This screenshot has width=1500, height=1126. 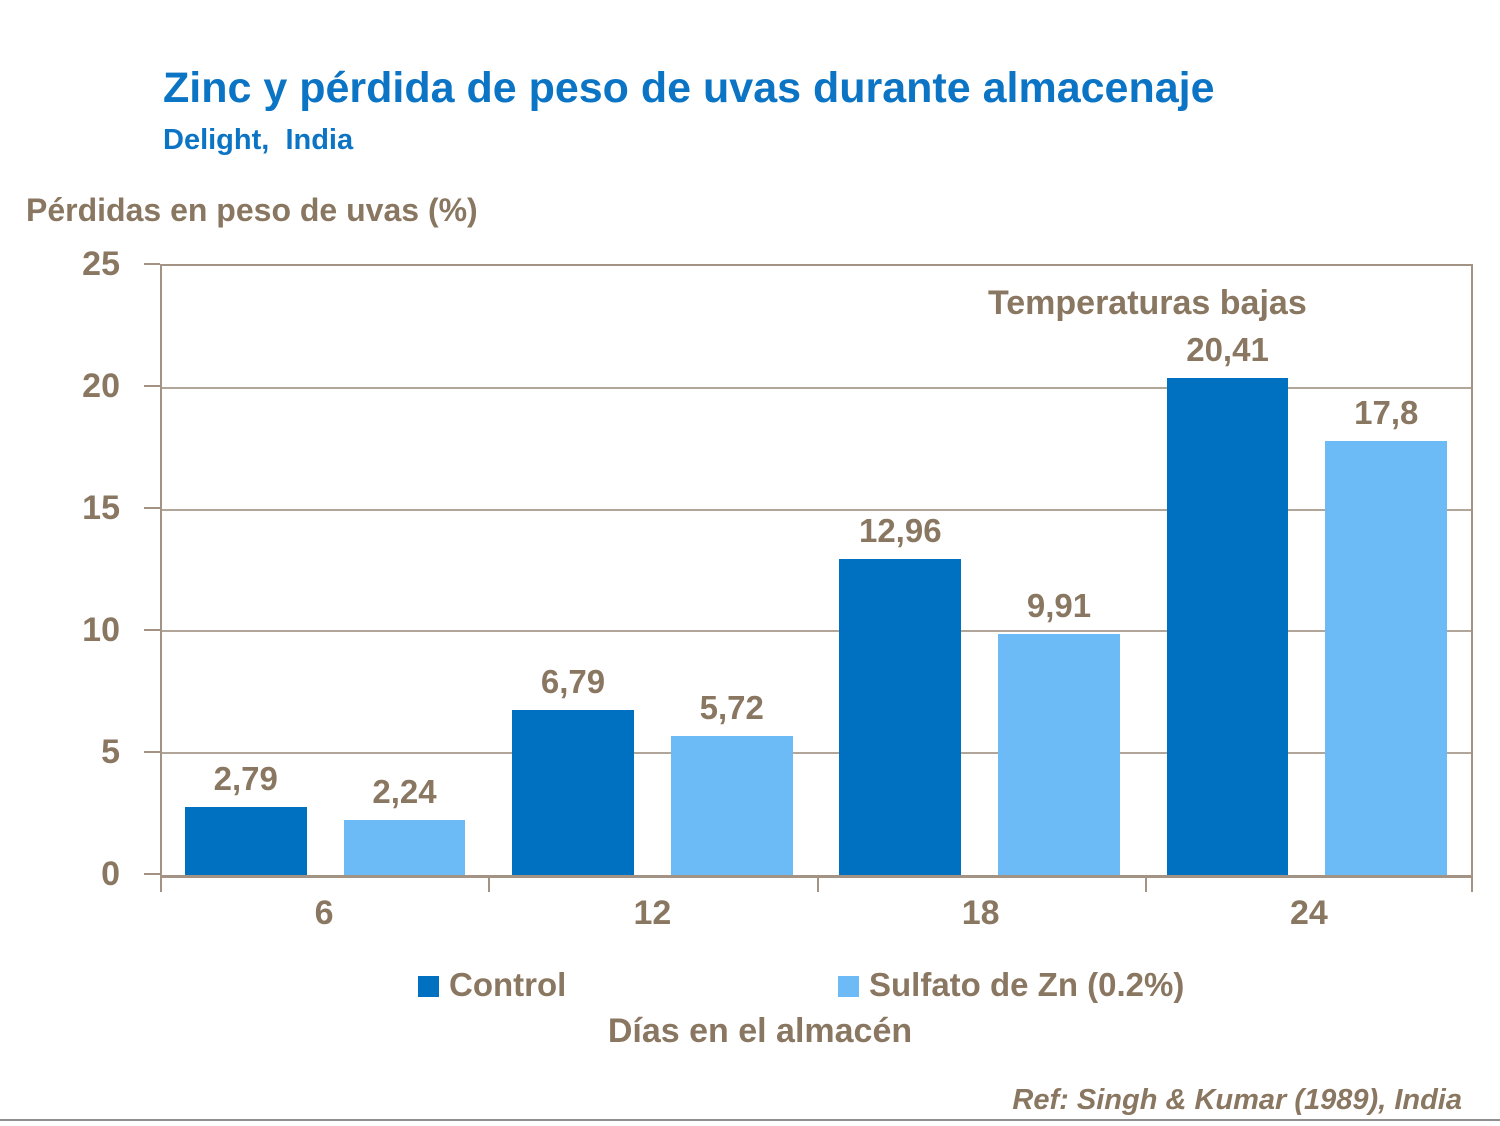 I want to click on bar-value-label-sulfato-6: 2,24, so click(x=404, y=792).